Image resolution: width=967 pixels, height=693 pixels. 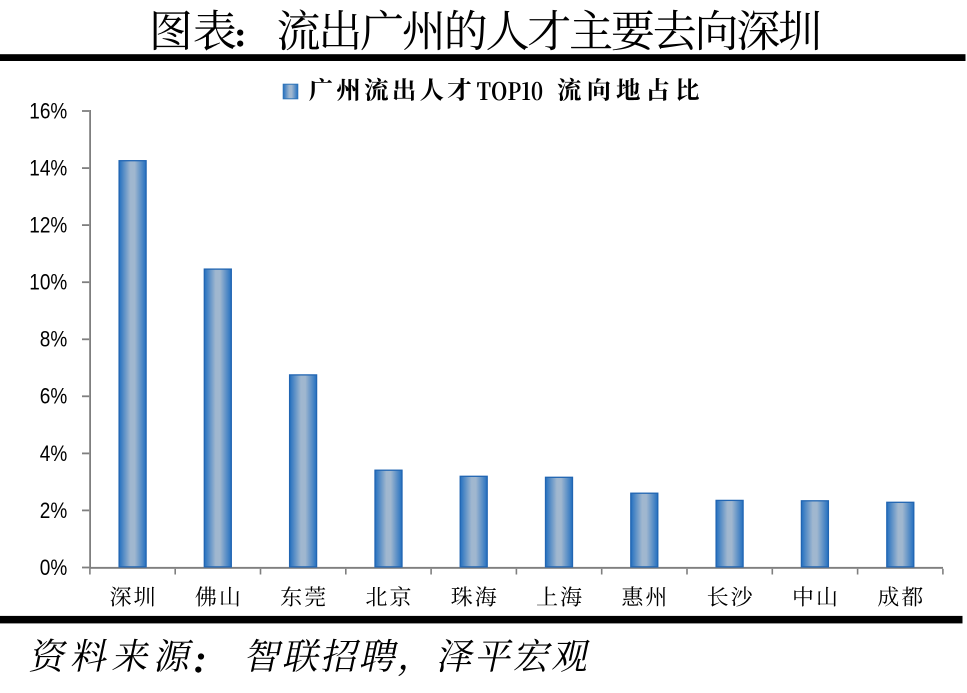 I want to click on svg-text: 14%, so click(x=48, y=168).